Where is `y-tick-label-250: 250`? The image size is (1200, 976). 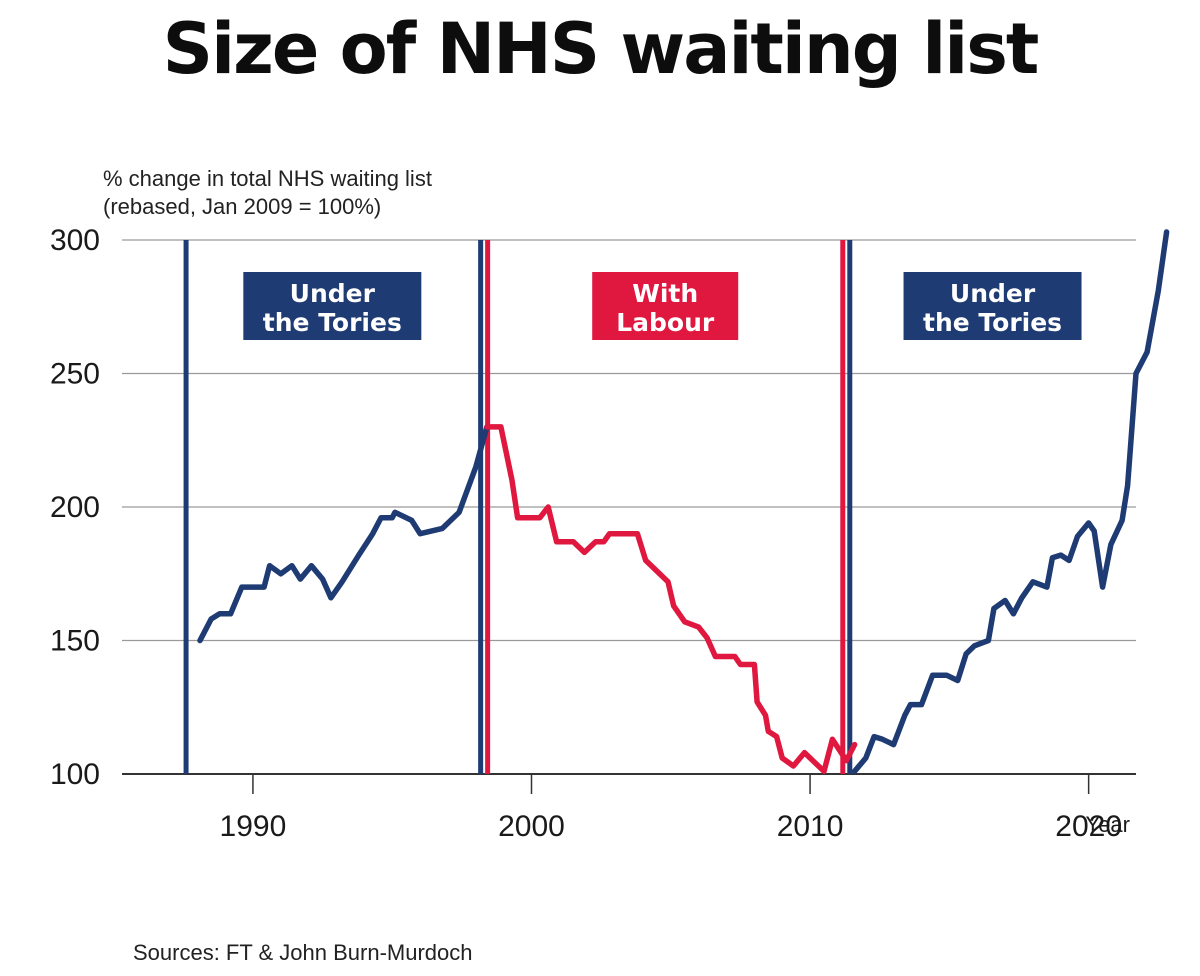
y-tick-label-250: 250 is located at coordinates (75, 374).